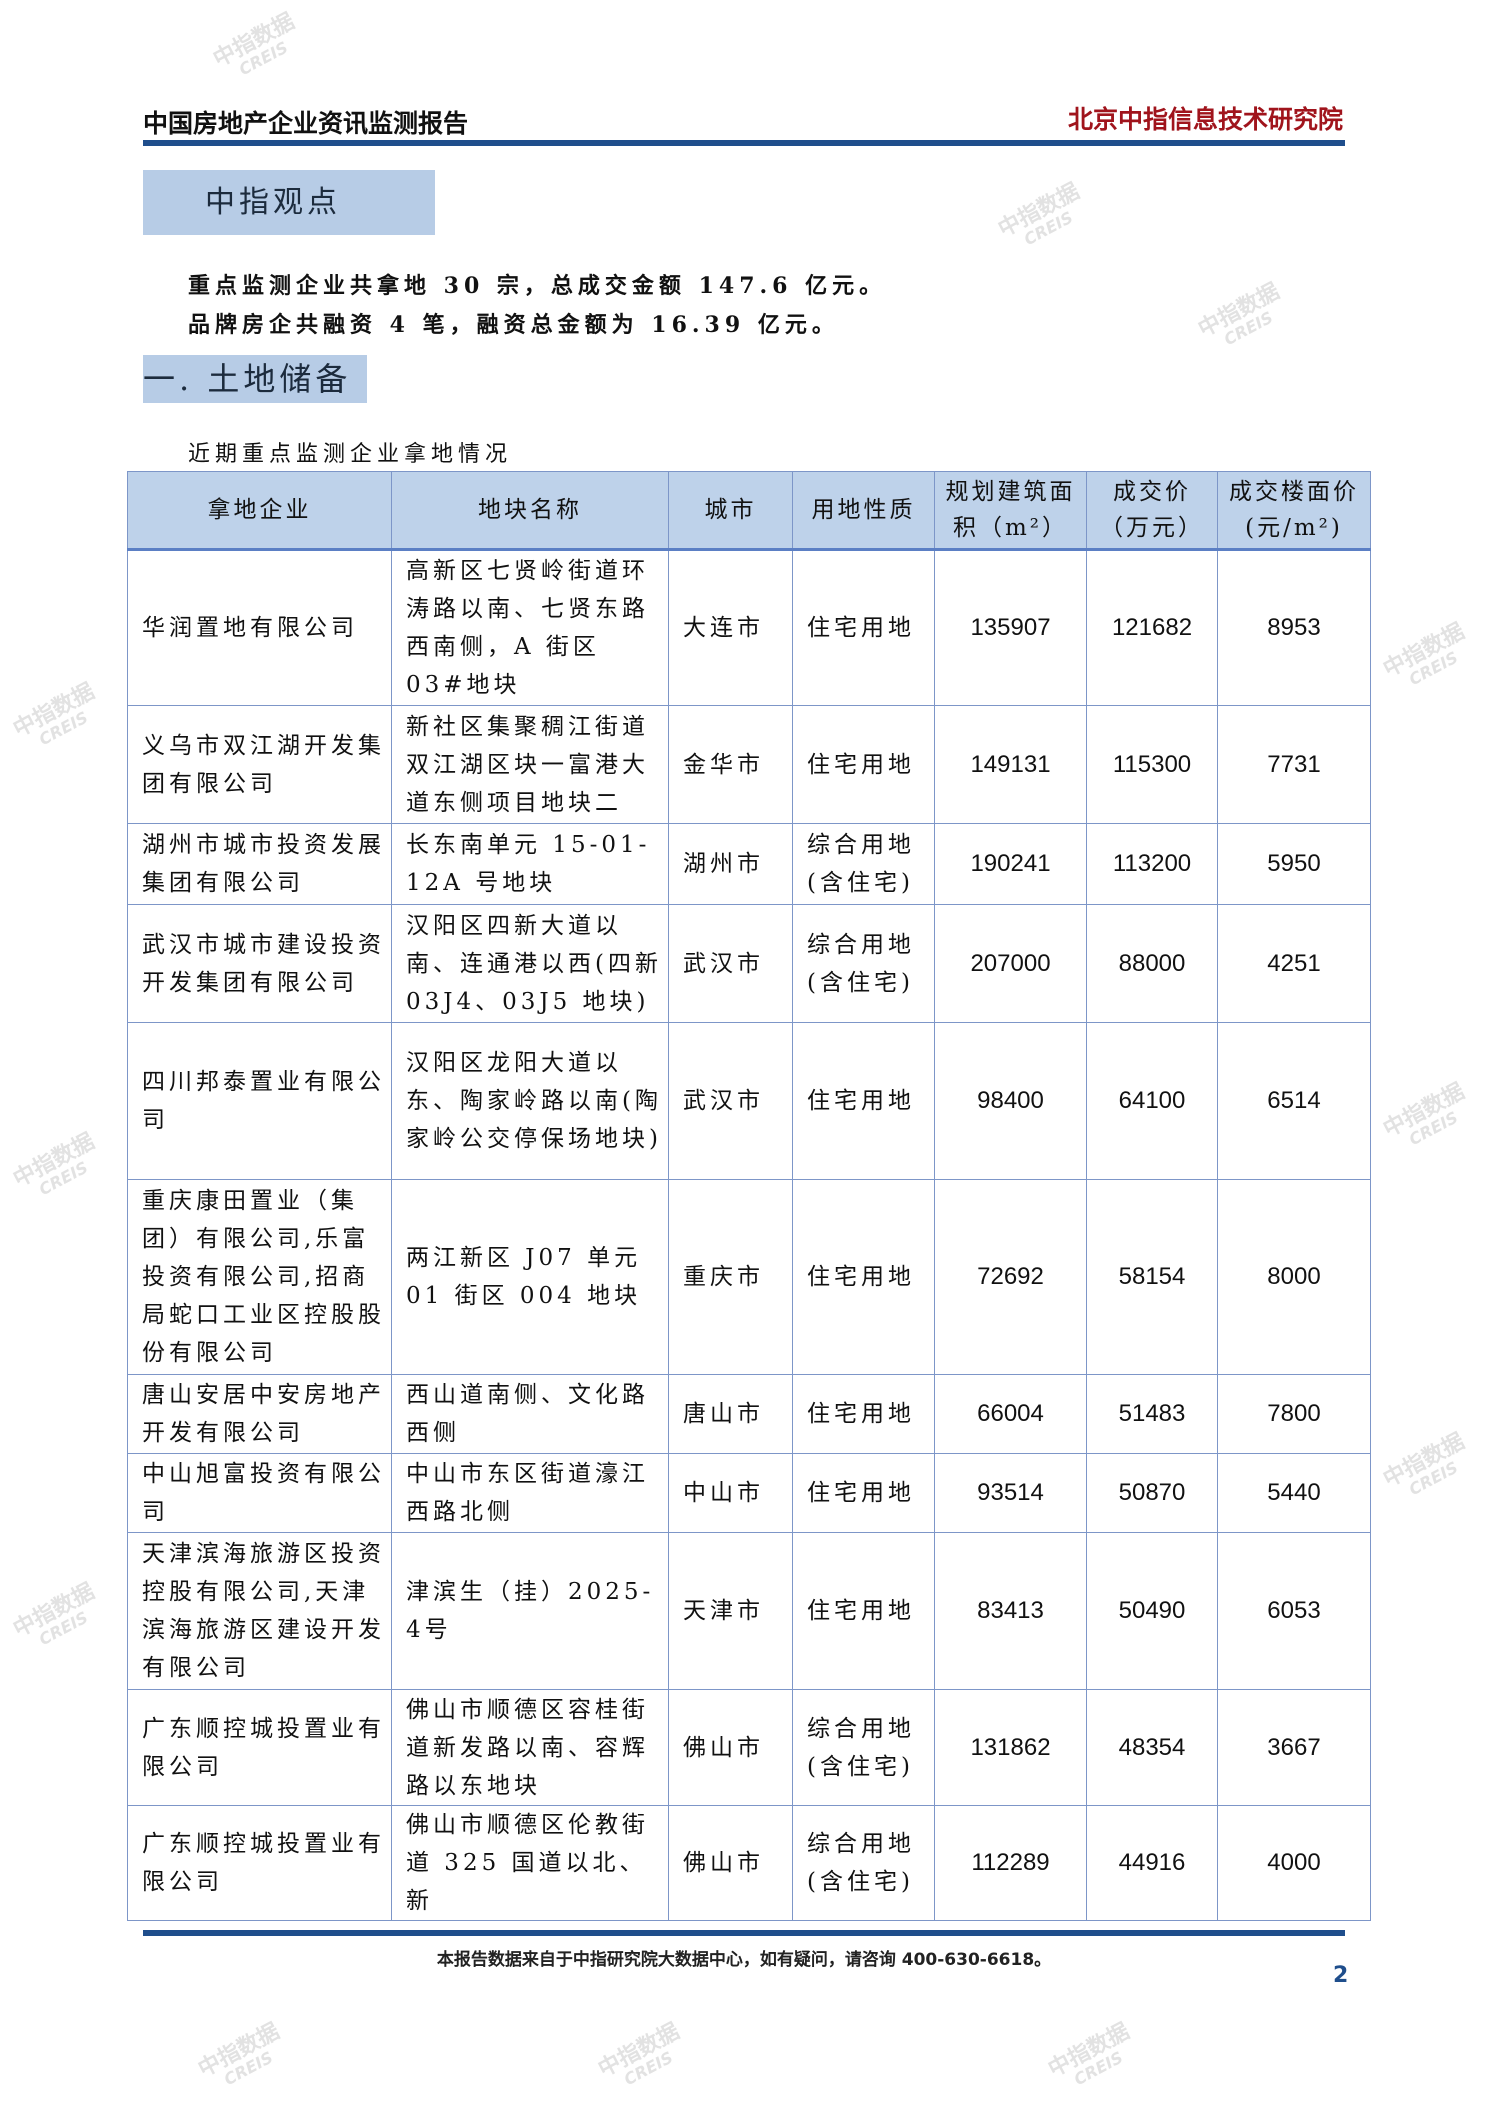  What do you see at coordinates (1152, 1414) in the screenshot?
I see `cell-price: 51483` at bounding box center [1152, 1414].